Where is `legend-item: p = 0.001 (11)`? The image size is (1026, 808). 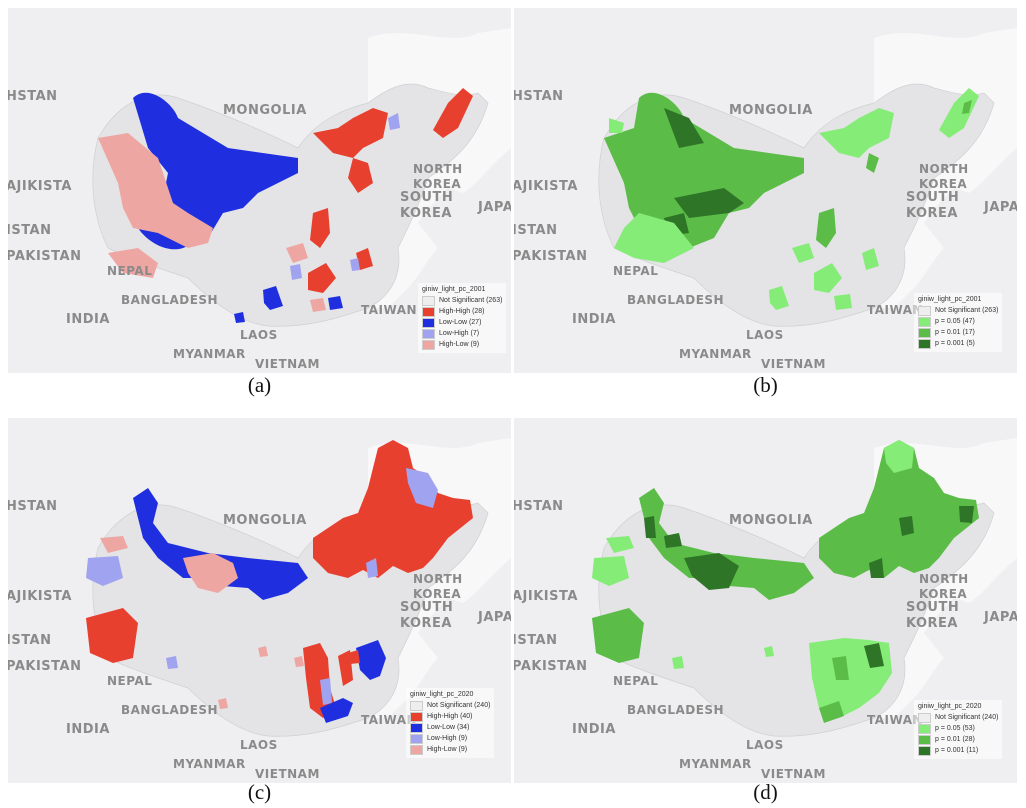
legend-item: p = 0.001 (11) is located at coordinates (958, 750).